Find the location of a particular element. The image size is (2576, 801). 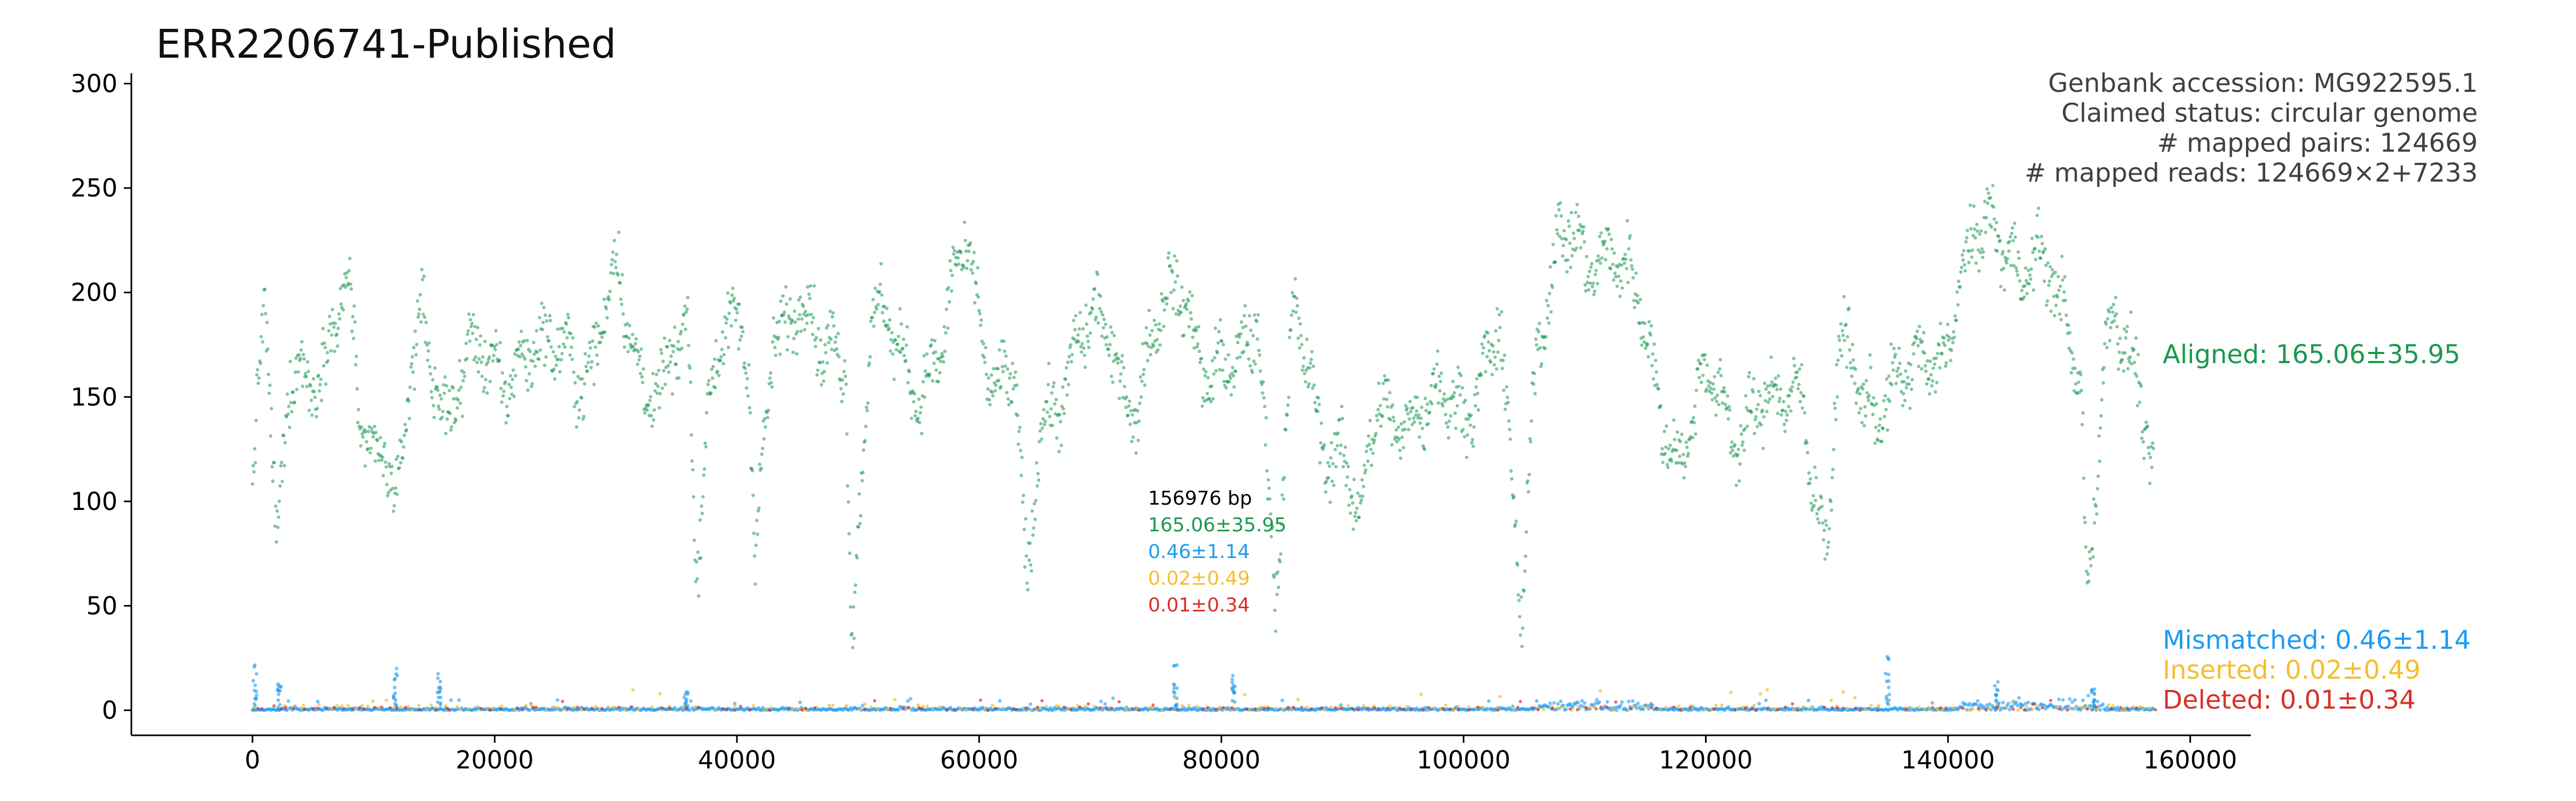

y-tick-label: 200 is located at coordinates (93, 292).